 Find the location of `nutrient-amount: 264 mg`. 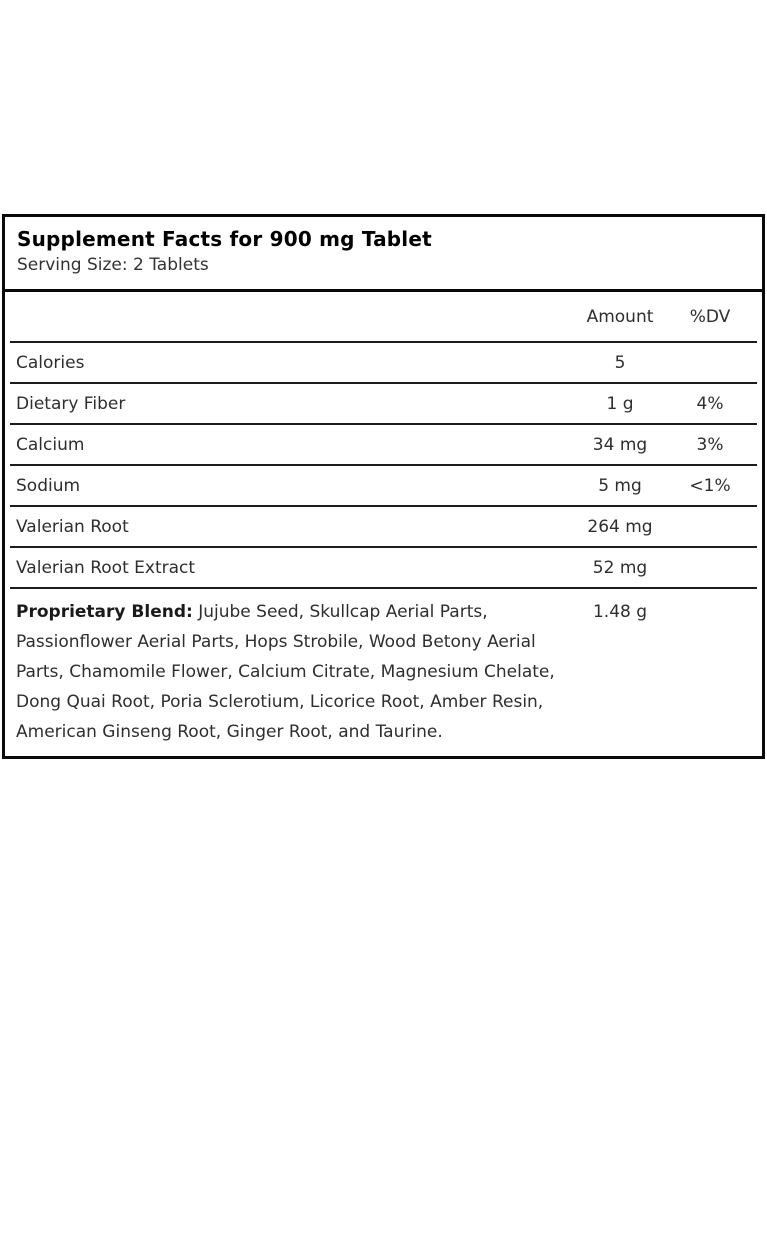

nutrient-amount: 264 mg is located at coordinates (620, 527).